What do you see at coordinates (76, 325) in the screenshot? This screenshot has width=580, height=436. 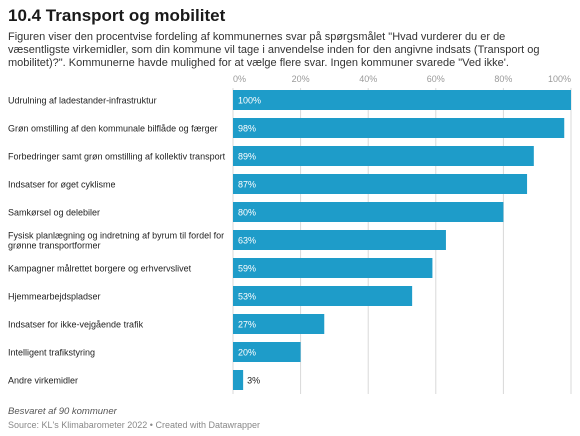 I see `category-label: Indsatser for ikke-vejgående trafik` at bounding box center [76, 325].